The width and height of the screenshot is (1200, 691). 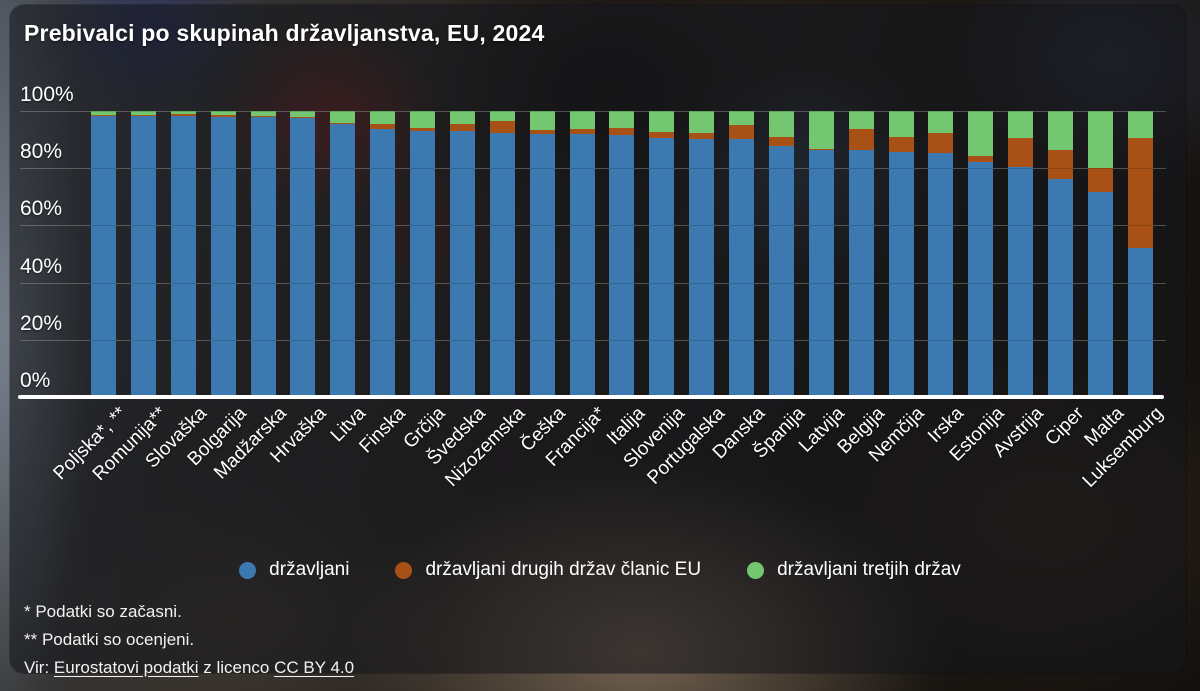 What do you see at coordinates (1100, 294) in the screenshot?
I see `bar-segment-malta-dr-avljani` at bounding box center [1100, 294].